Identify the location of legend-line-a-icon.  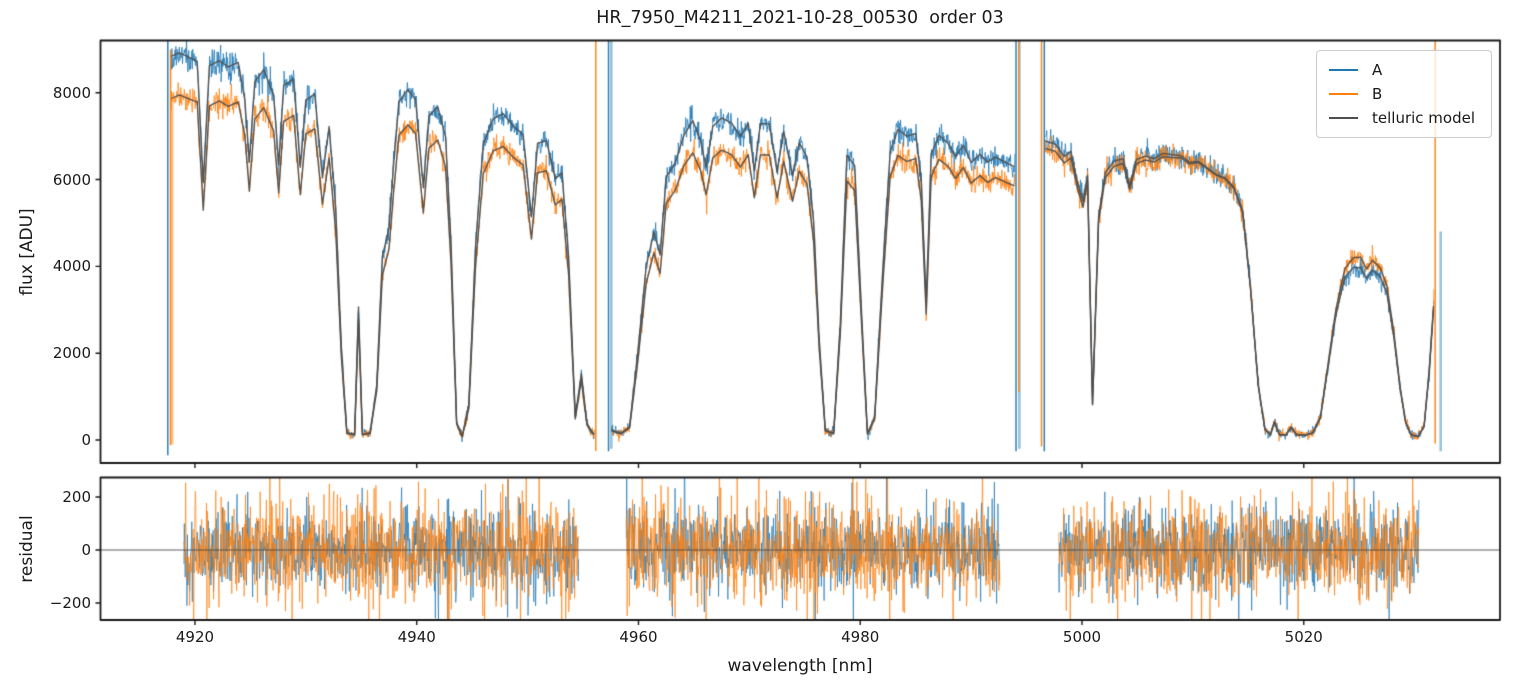
(1343, 70).